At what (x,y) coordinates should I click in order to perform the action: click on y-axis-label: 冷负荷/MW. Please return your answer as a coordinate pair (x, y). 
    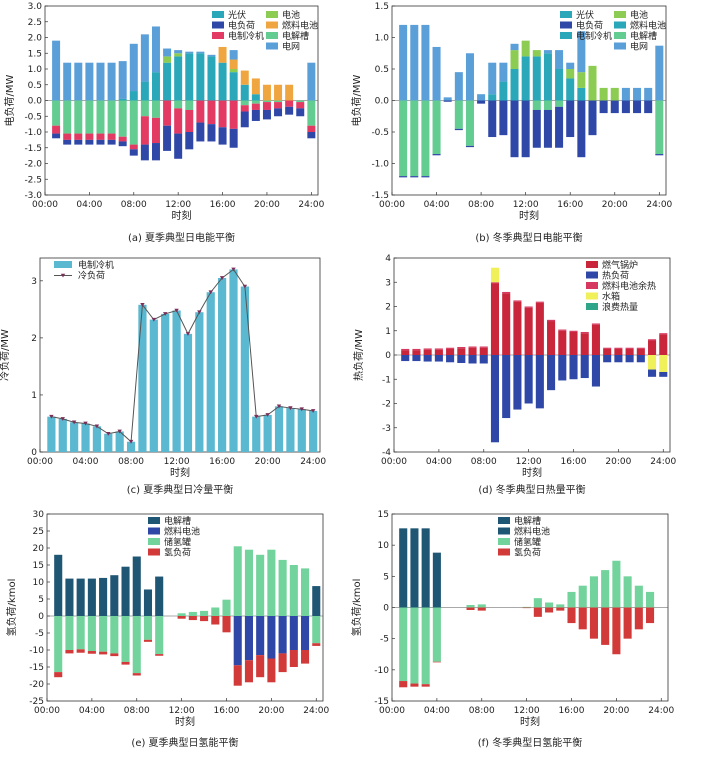
    Looking at the image, I should click on (5, 355).